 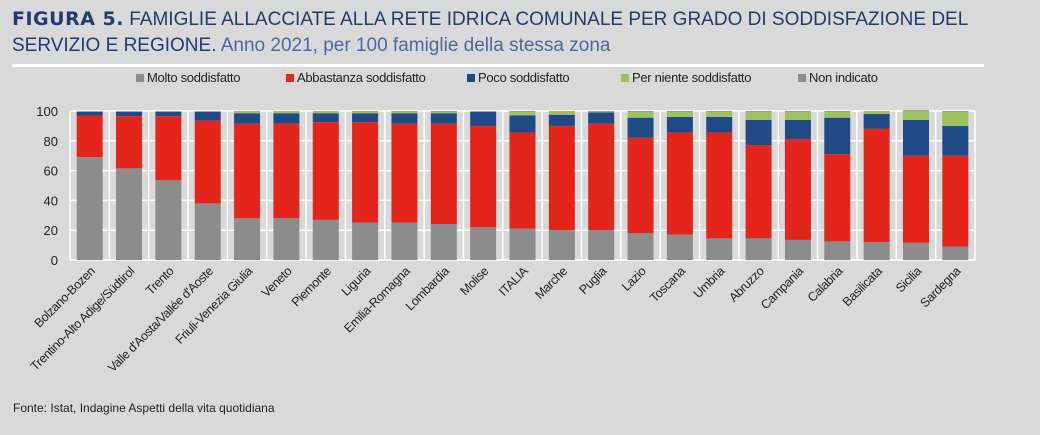 I want to click on y-tick-label: 60, so click(x=51, y=171).